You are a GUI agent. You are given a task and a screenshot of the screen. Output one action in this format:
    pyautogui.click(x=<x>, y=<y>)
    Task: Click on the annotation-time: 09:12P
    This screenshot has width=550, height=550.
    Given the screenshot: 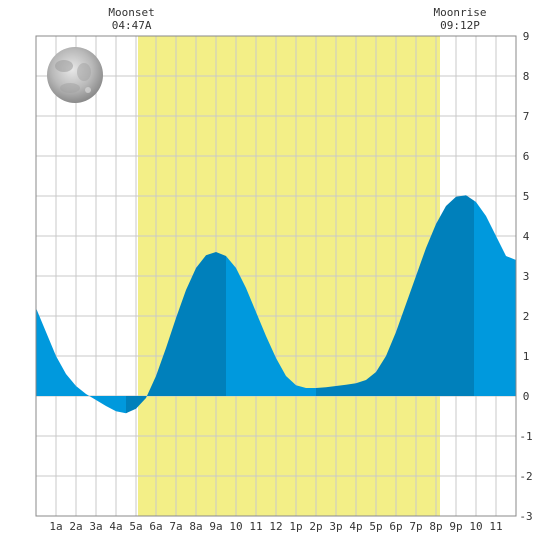 What is the action you would take?
    pyautogui.click(x=460, y=25)
    